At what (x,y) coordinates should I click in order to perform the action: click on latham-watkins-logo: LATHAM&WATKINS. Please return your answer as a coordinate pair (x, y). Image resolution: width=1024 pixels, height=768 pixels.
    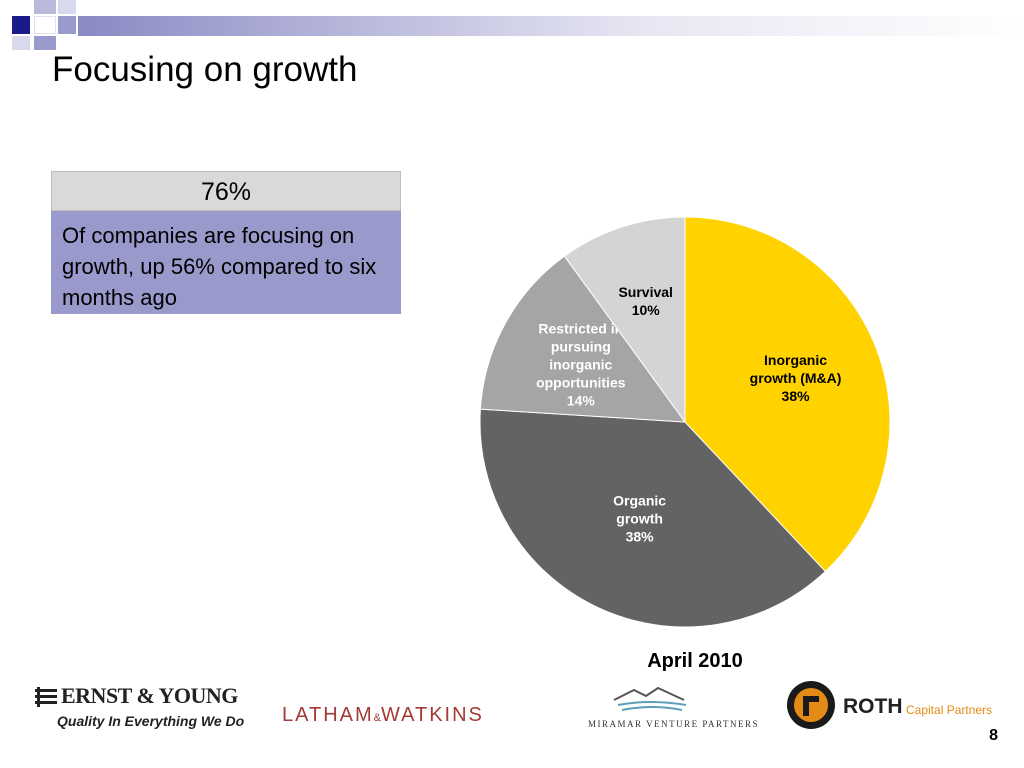
    Looking at the image, I should click on (383, 715).